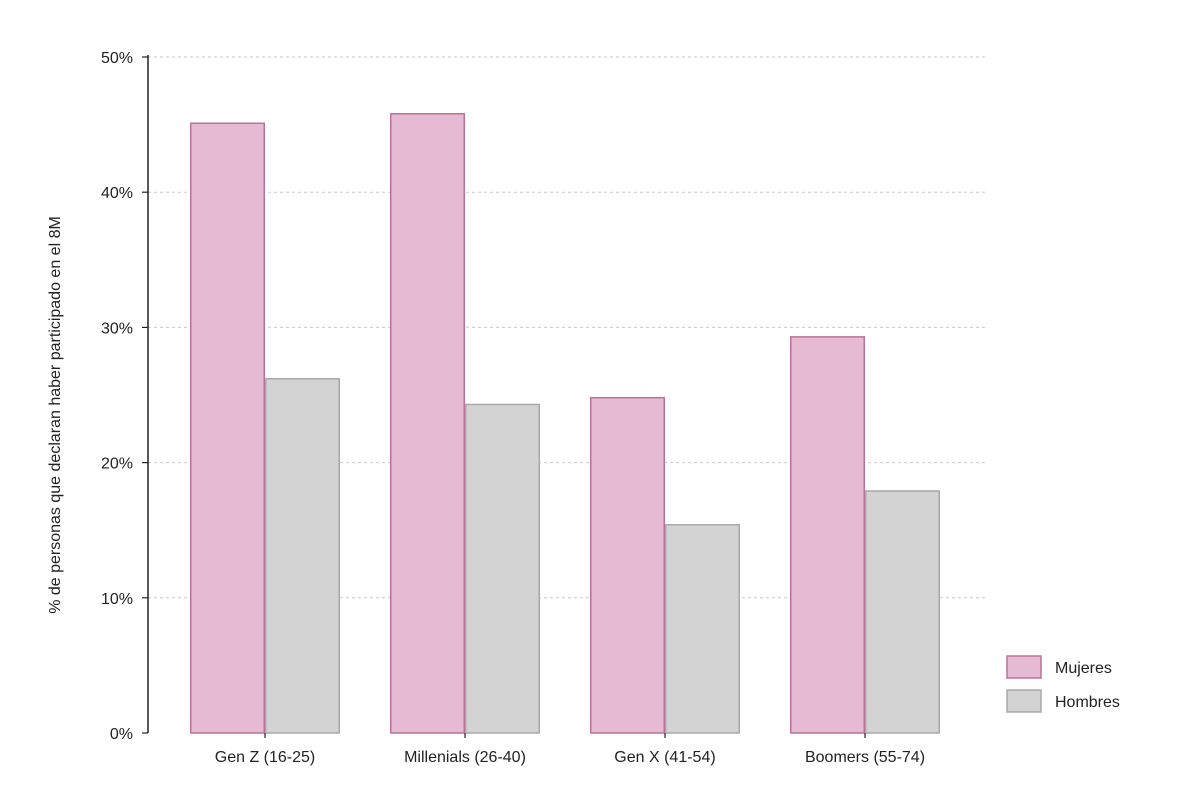  What do you see at coordinates (117, 328) in the screenshot?
I see `y-tick-label: 30%` at bounding box center [117, 328].